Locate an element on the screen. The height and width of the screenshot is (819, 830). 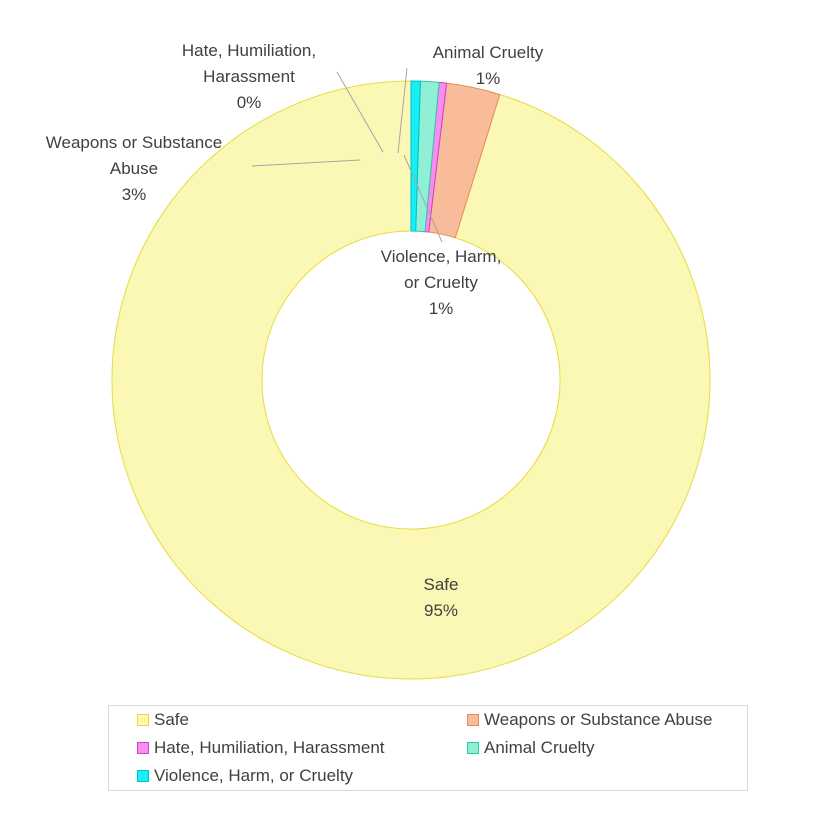
legend-item-violence: Violence, Harm, or Cruelty is located at coordinates (245, 776).